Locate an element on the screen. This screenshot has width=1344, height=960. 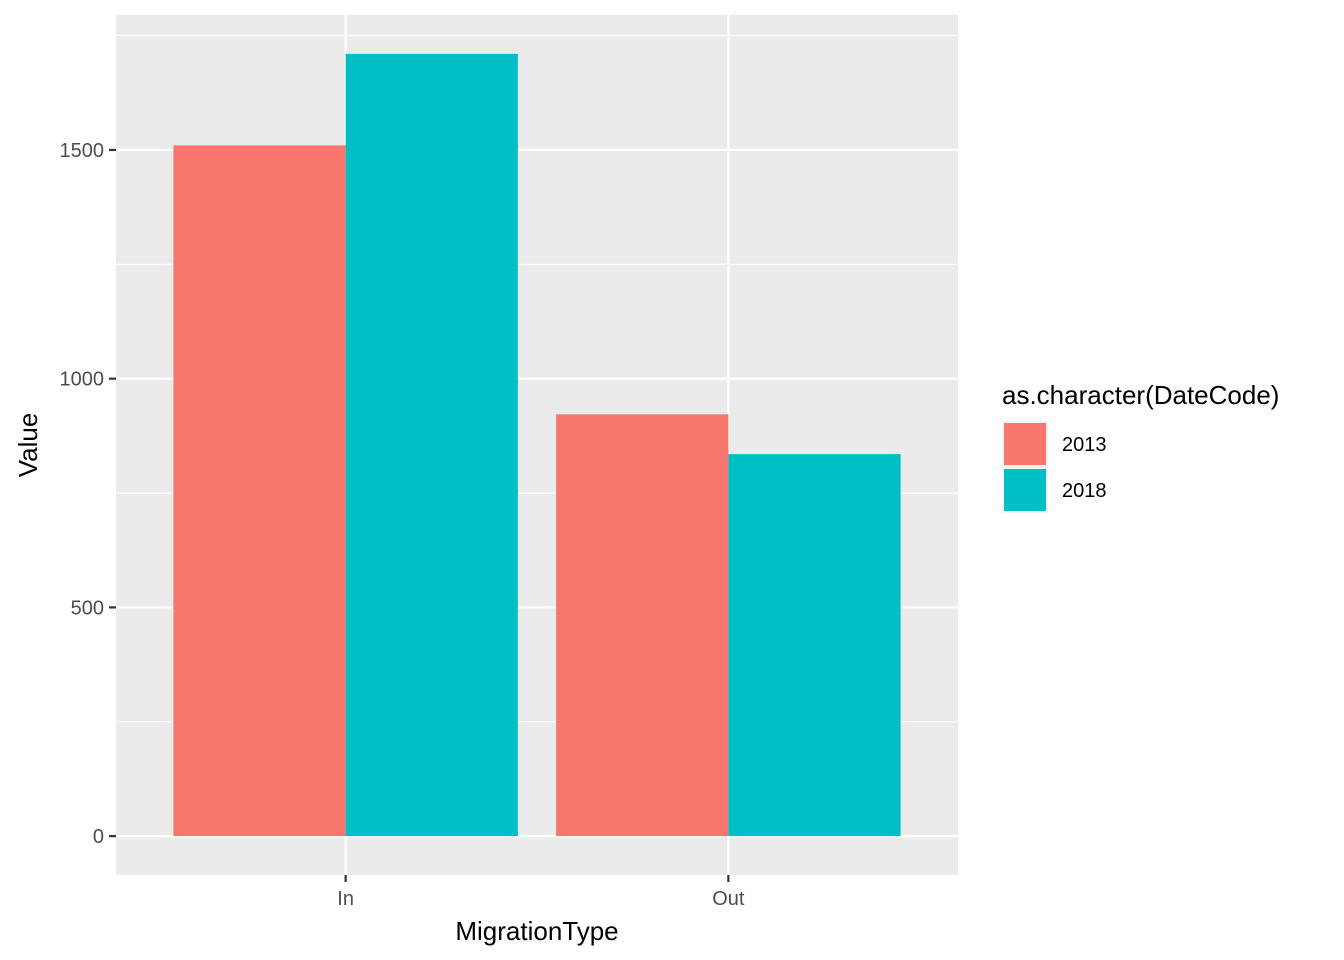
x-tick-label: Out is located at coordinates (728, 899).